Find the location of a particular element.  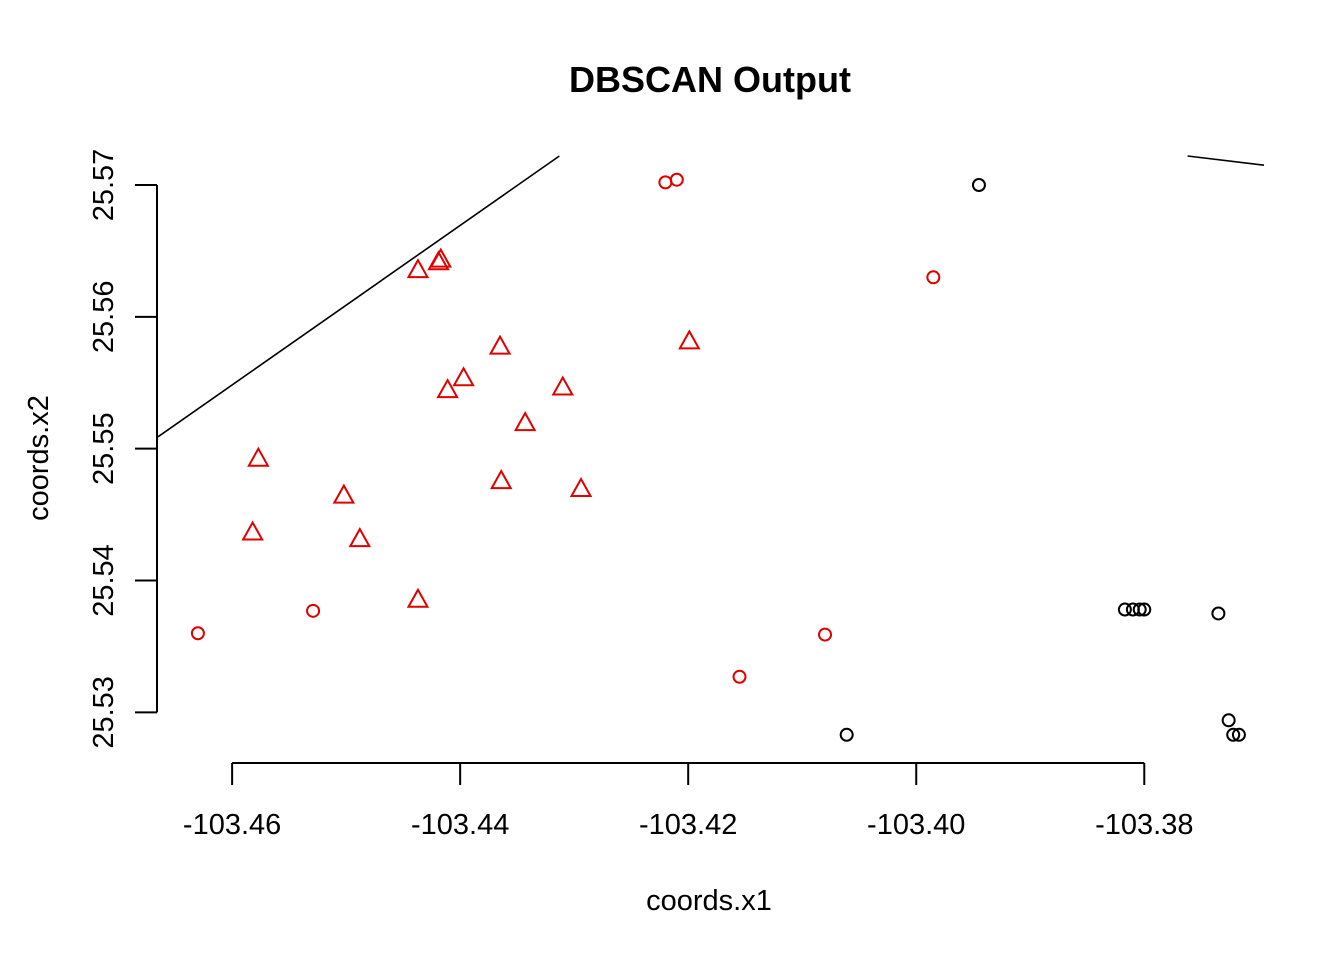

x-axis: -103.46 -103.44 -103.42 -103.40 -103.38 is located at coordinates (688, 801).